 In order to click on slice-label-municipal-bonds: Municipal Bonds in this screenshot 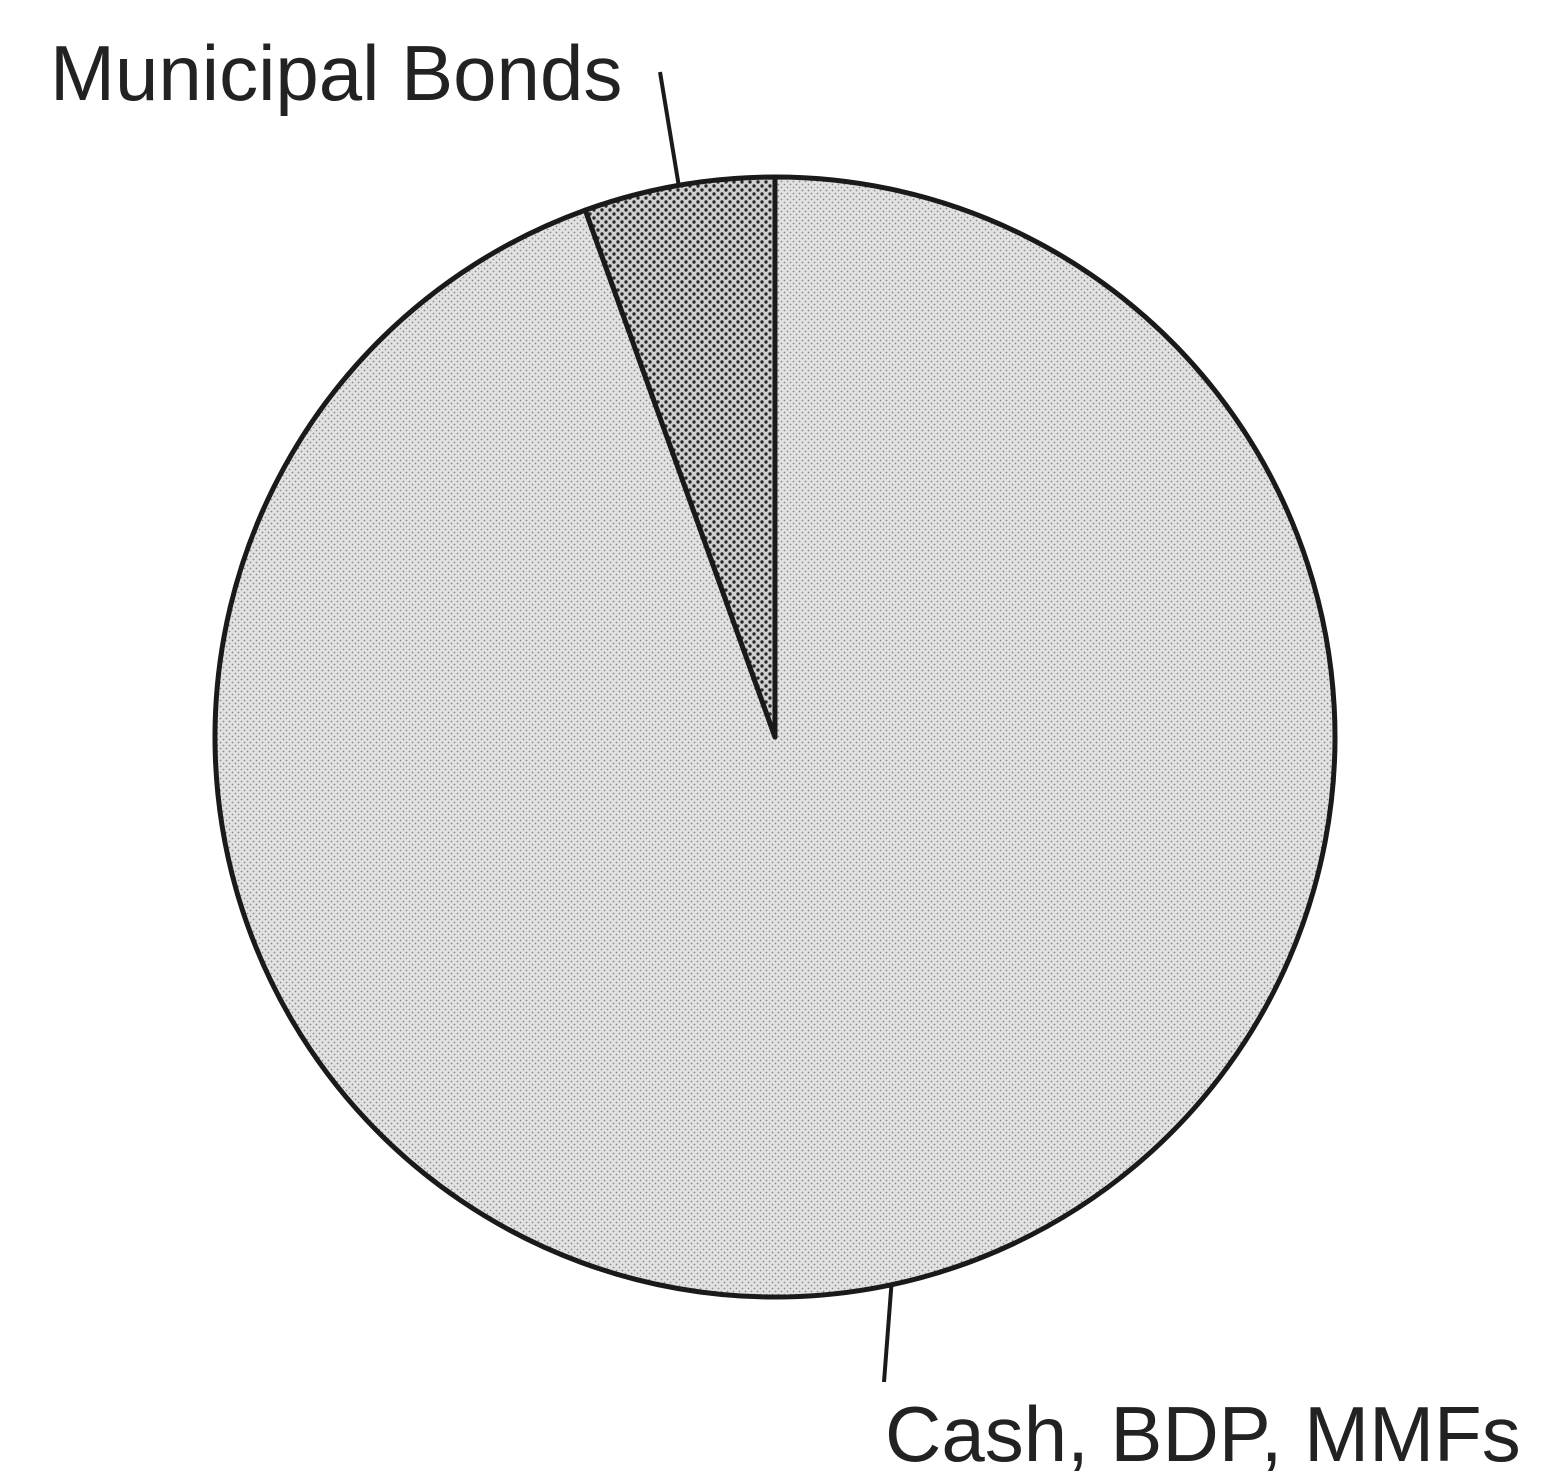, I will do `click(336, 73)`.